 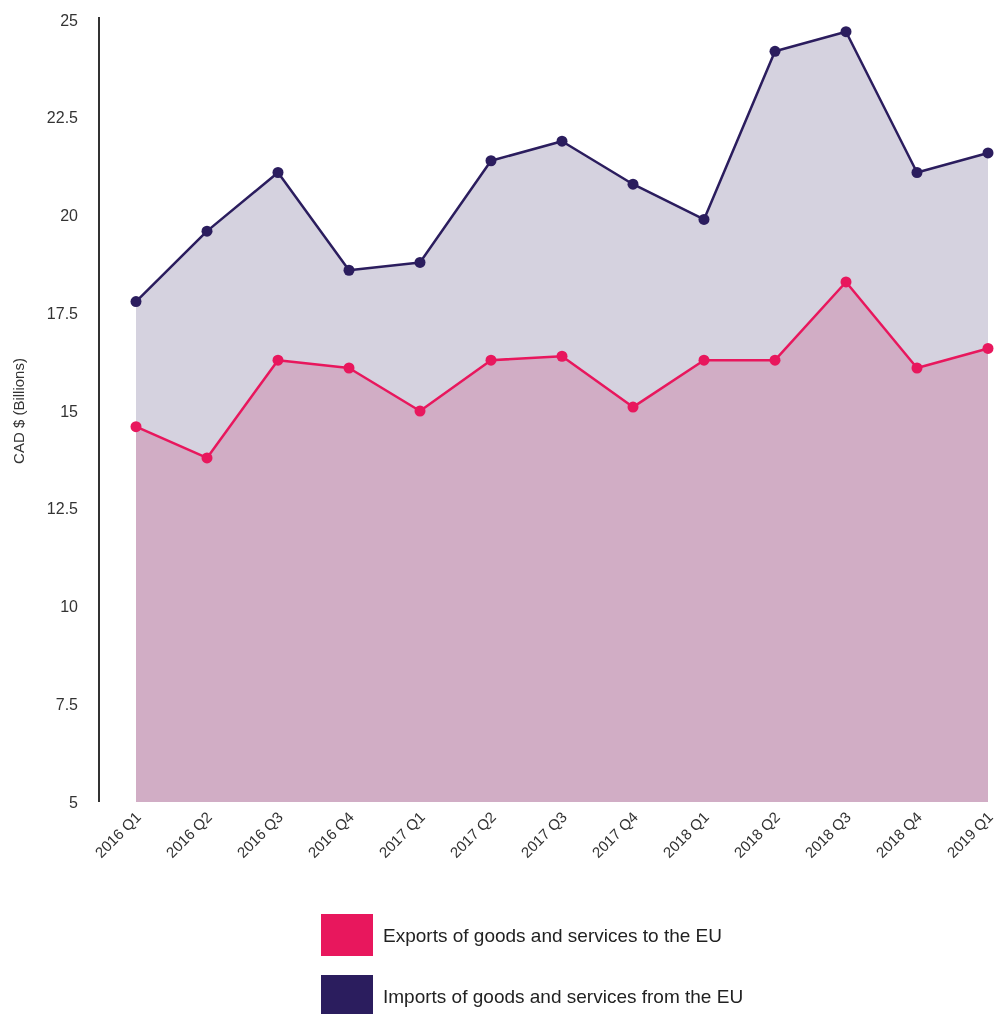 I want to click on y-axis-title: CAD $ (Billions), so click(x=18, y=411).